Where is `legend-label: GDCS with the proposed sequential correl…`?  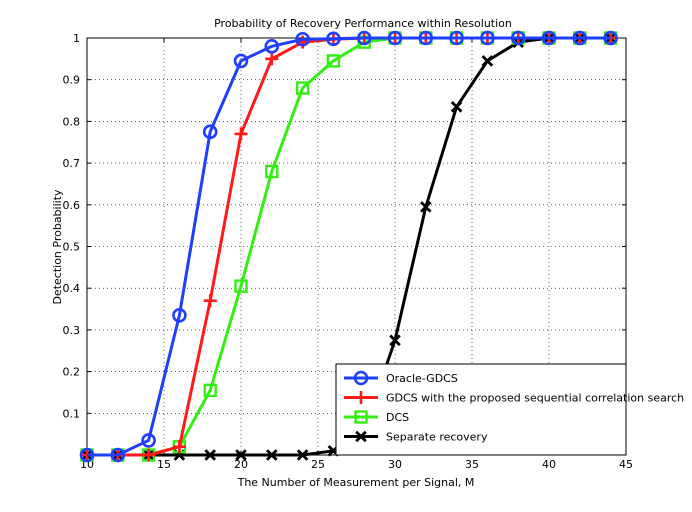 legend-label: GDCS with the proposed sequential correl… is located at coordinates (535, 398).